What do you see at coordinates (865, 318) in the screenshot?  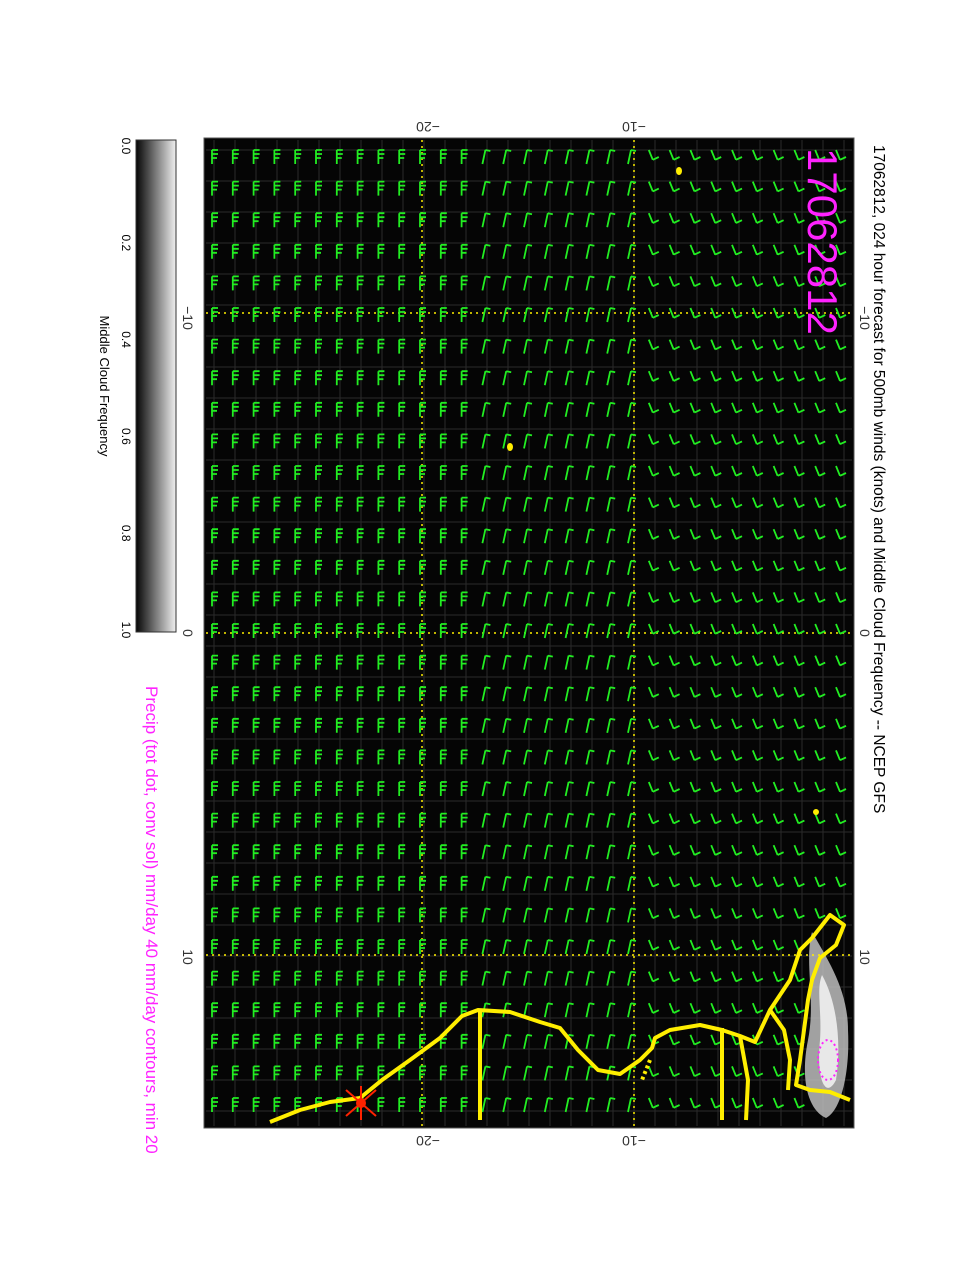 I see `svg-text: −10` at bounding box center [865, 318].